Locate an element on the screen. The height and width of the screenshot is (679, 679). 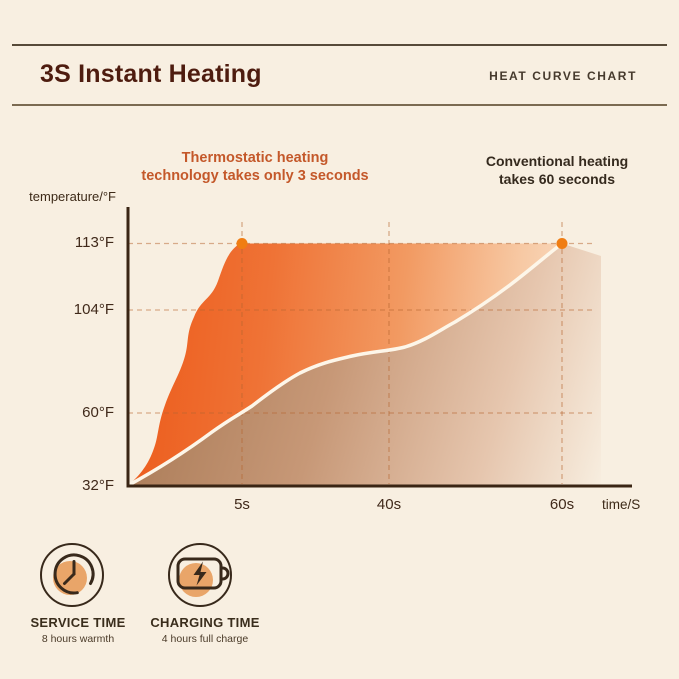
clock-icon is located at coordinates (72, 575).